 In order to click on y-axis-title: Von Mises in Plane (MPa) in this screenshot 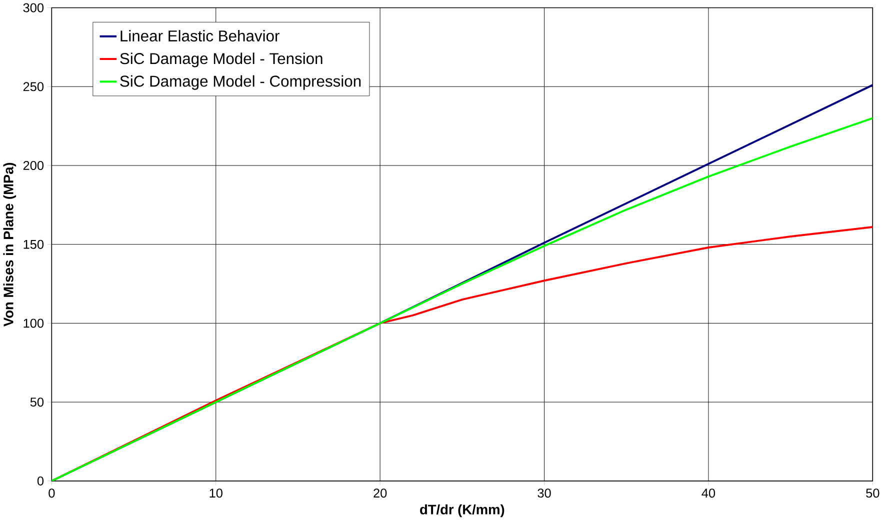, I will do `click(9, 244)`.